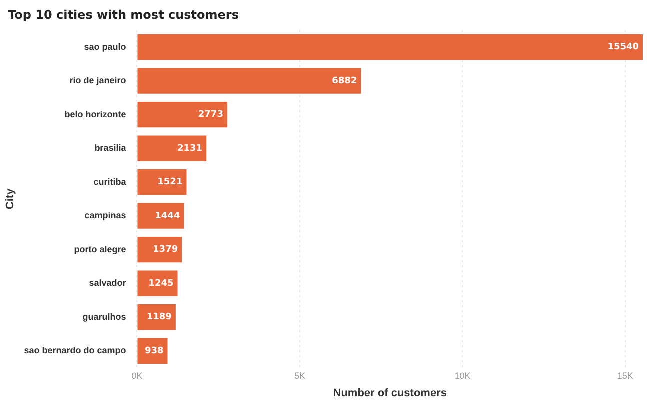  What do you see at coordinates (390, 393) in the screenshot?
I see `x-axis-title: Number of customers` at bounding box center [390, 393].